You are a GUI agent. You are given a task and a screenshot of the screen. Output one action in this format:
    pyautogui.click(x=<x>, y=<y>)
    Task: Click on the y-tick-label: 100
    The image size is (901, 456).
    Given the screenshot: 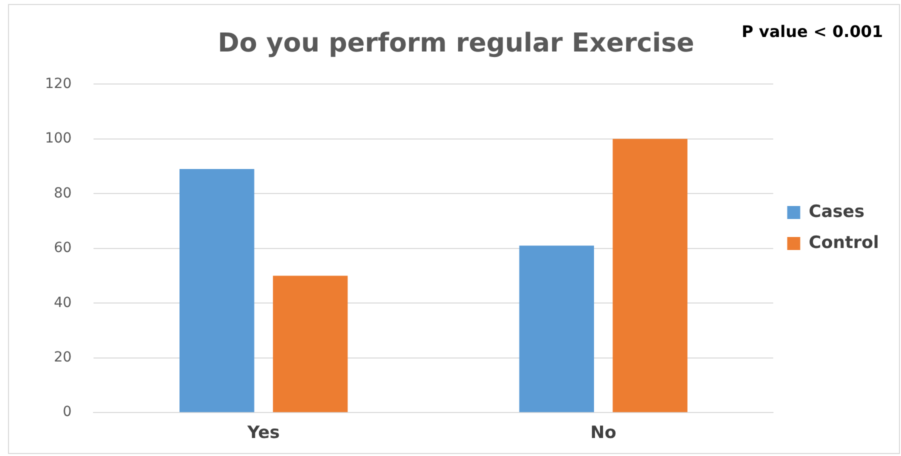 What is the action you would take?
    pyautogui.click(x=58, y=138)
    